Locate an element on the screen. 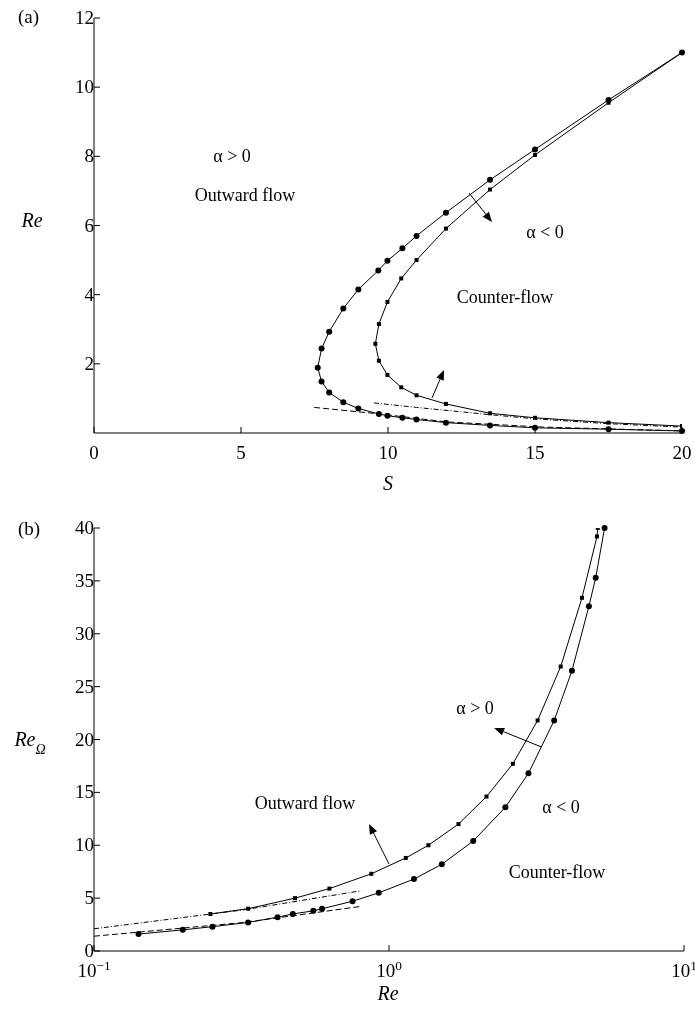  y-tick-label: 30 is located at coordinates (84, 633).